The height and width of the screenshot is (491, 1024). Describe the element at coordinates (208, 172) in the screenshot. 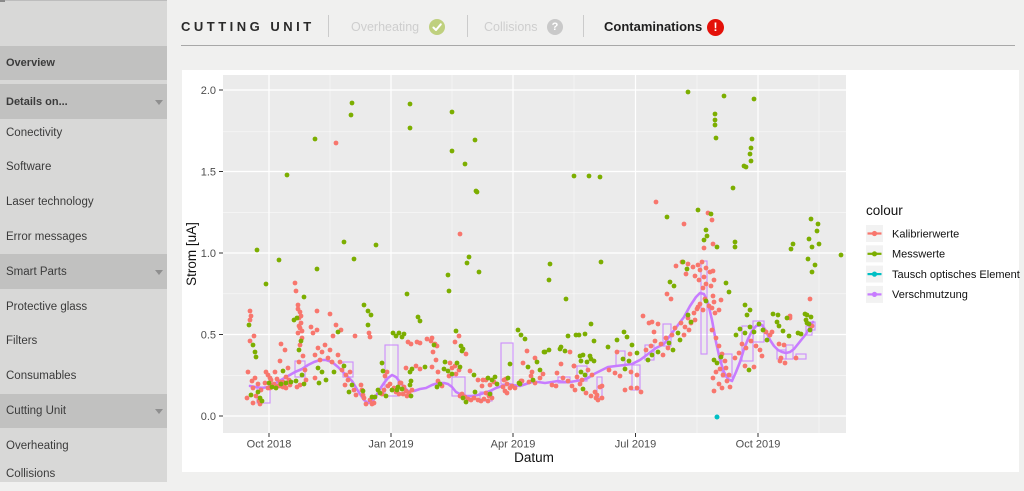

I see `svg-text: 1.5` at that location.